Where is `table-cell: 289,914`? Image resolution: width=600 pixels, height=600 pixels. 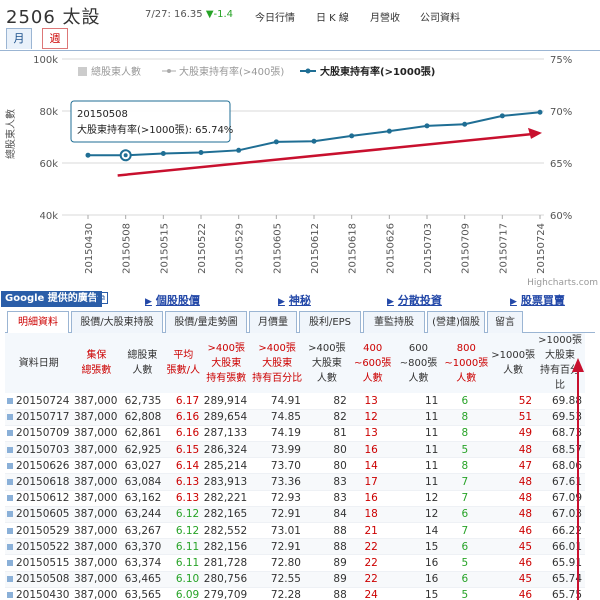 table-cell: 289,914 is located at coordinates (226, 401).